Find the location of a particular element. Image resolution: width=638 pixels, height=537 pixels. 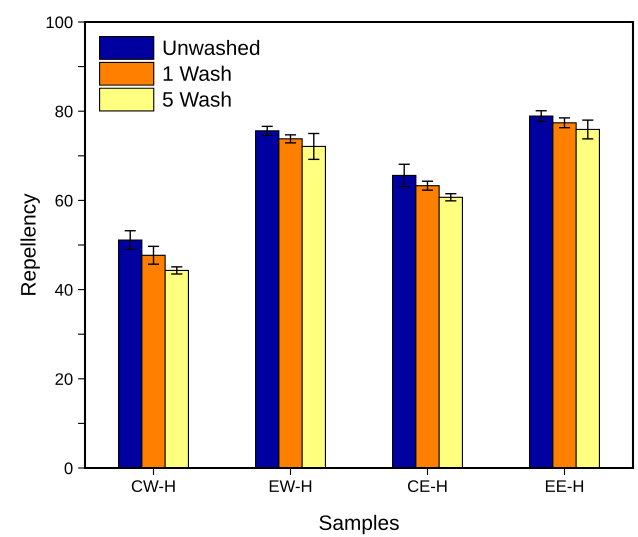

legend-label: 5 Wash is located at coordinates (196, 99).